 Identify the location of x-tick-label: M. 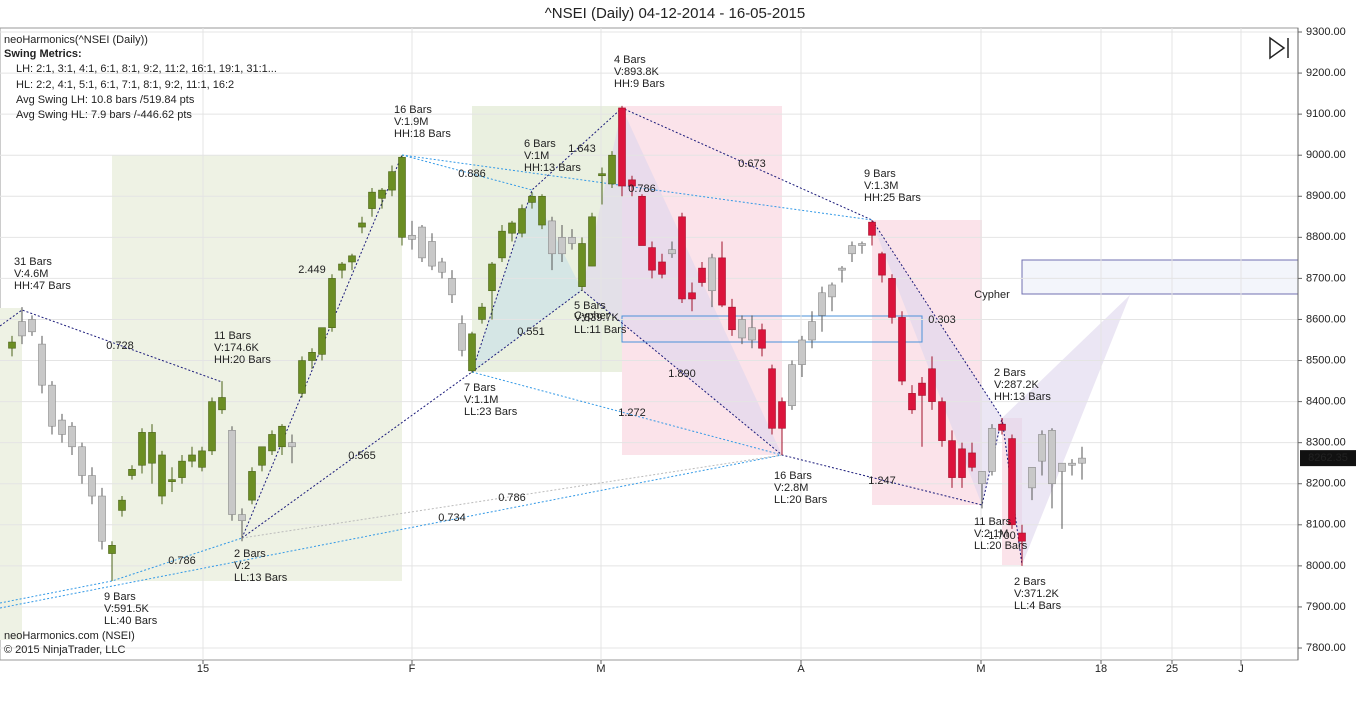
(600, 669).